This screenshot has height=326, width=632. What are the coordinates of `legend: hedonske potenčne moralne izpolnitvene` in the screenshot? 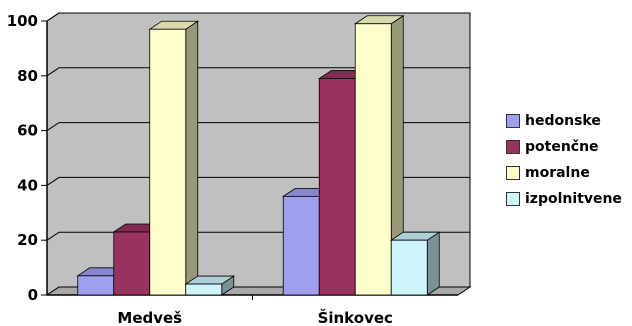 It's located at (568, 160).